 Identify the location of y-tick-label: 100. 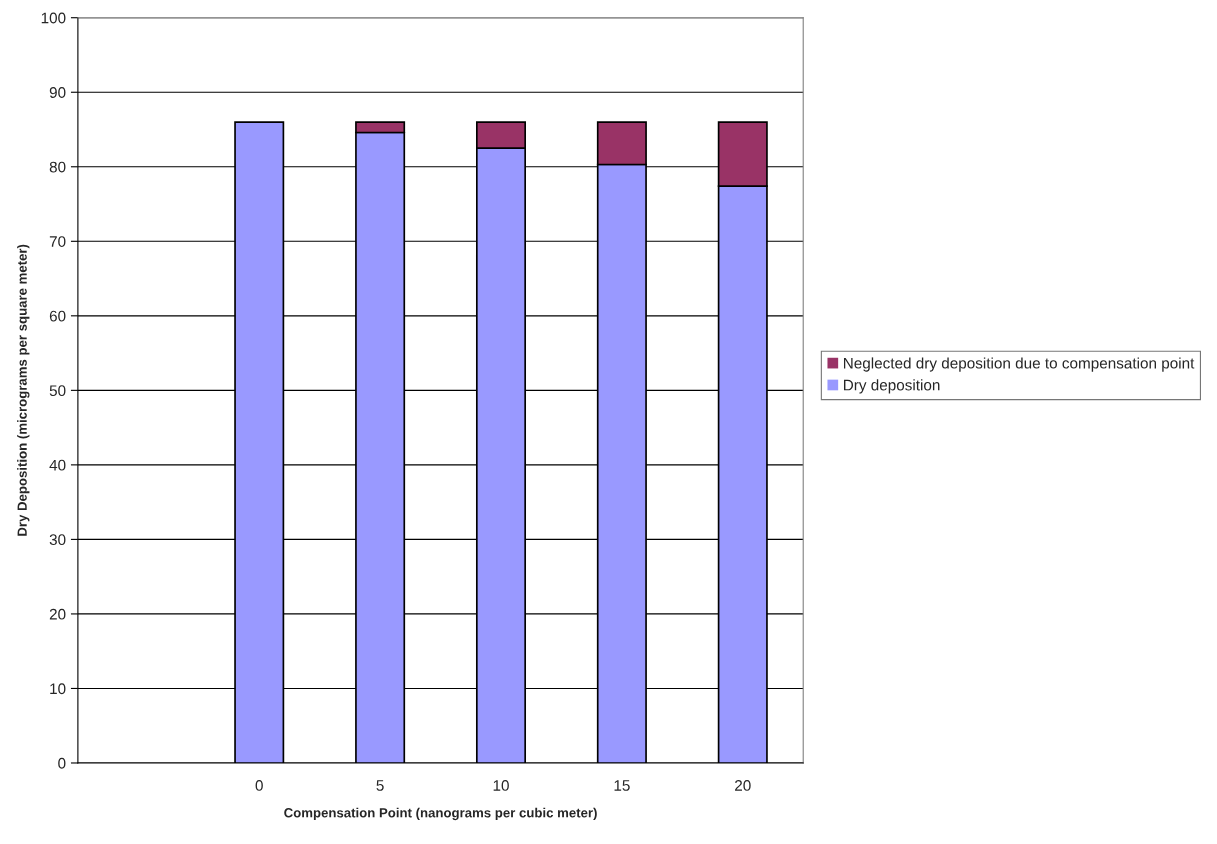
(53, 18).